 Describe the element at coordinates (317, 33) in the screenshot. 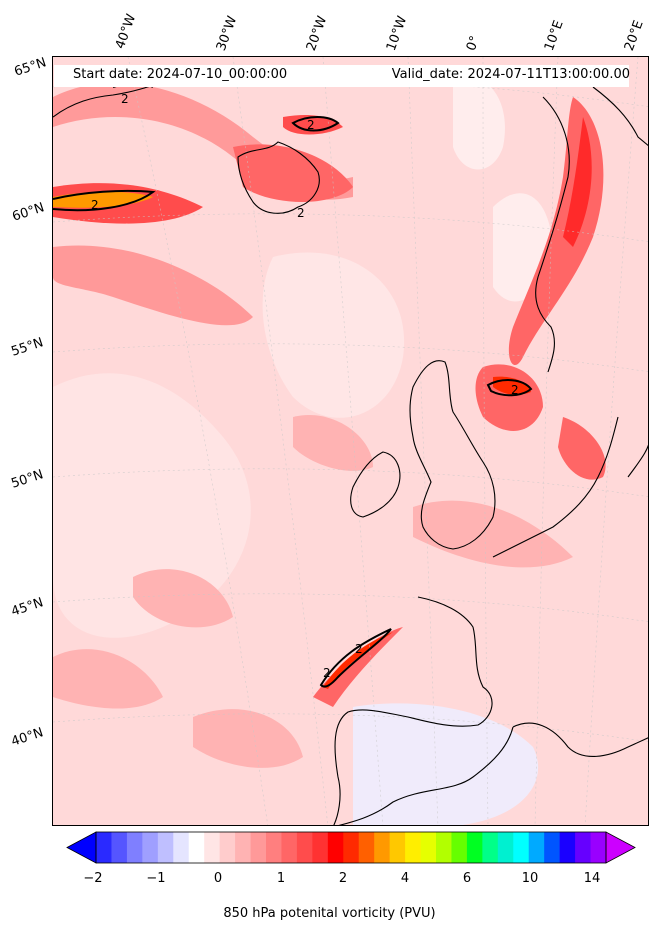

I see `lon-label: 20°W` at that location.